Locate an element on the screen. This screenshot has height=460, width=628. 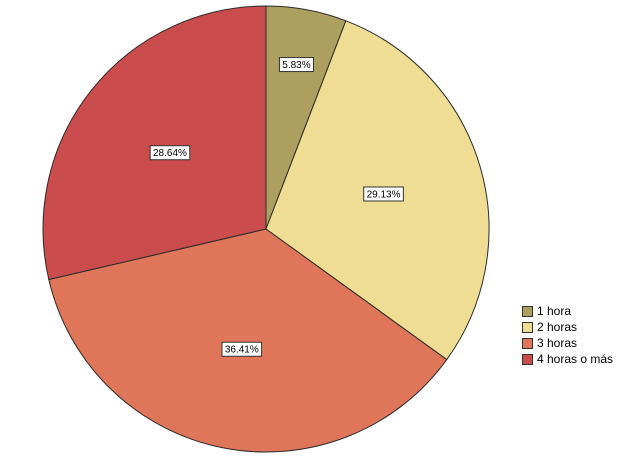
pie-data-label-text: 29.13% is located at coordinates (384, 194).